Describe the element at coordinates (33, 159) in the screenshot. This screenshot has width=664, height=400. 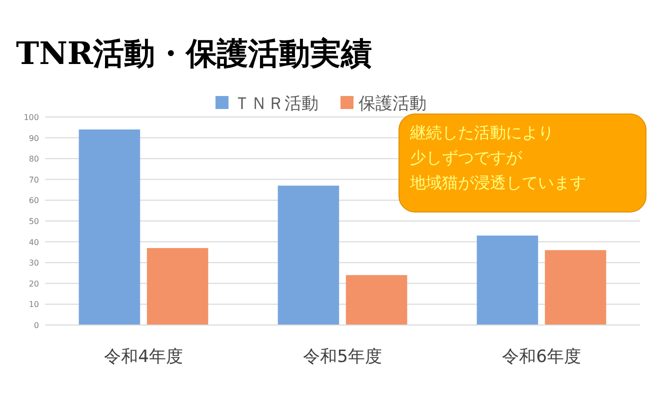
I see `y-tick-label: 80` at that location.